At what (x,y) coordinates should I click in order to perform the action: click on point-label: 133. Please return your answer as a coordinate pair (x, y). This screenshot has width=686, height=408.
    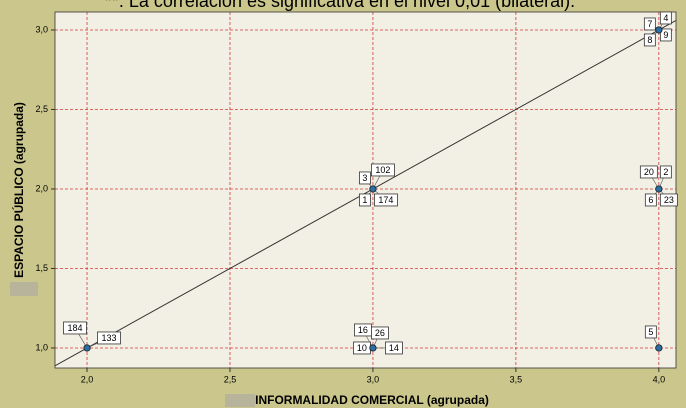
    Looking at the image, I should click on (109, 338).